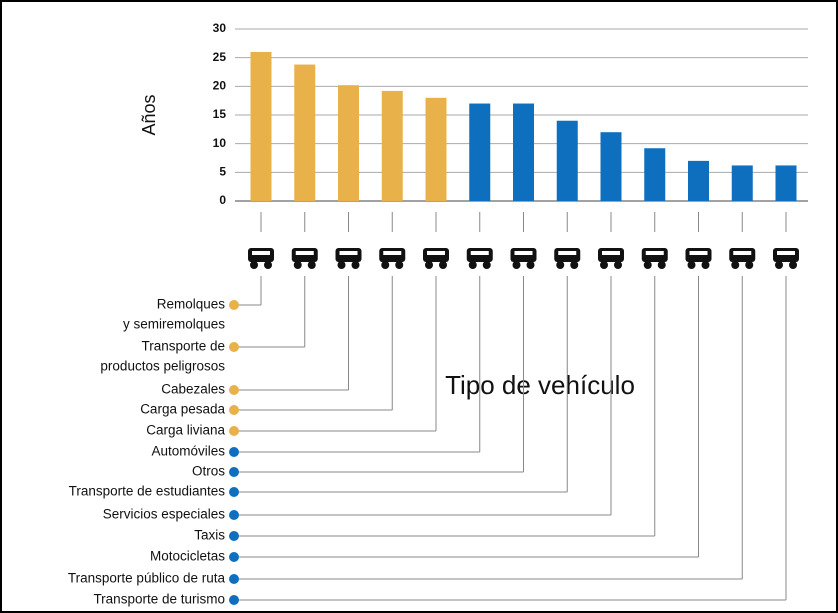 The height and width of the screenshot is (613, 838). What do you see at coordinates (159, 599) in the screenshot?
I see `category-label: Transporte de turismo` at bounding box center [159, 599].